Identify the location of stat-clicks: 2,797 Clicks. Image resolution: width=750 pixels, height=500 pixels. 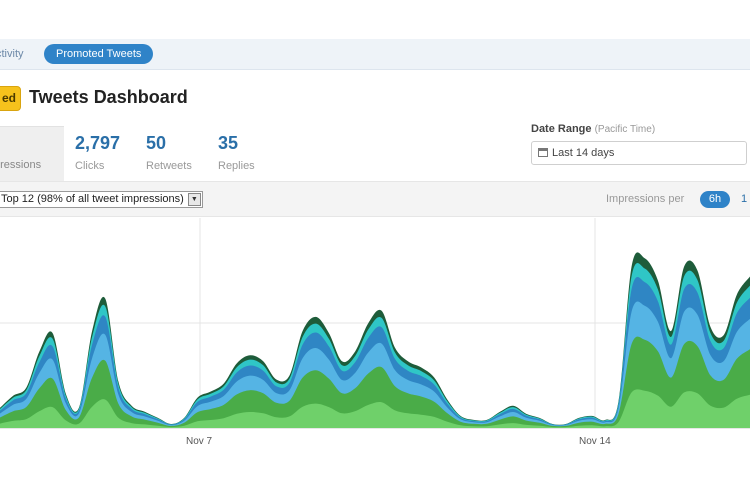
(97, 152).